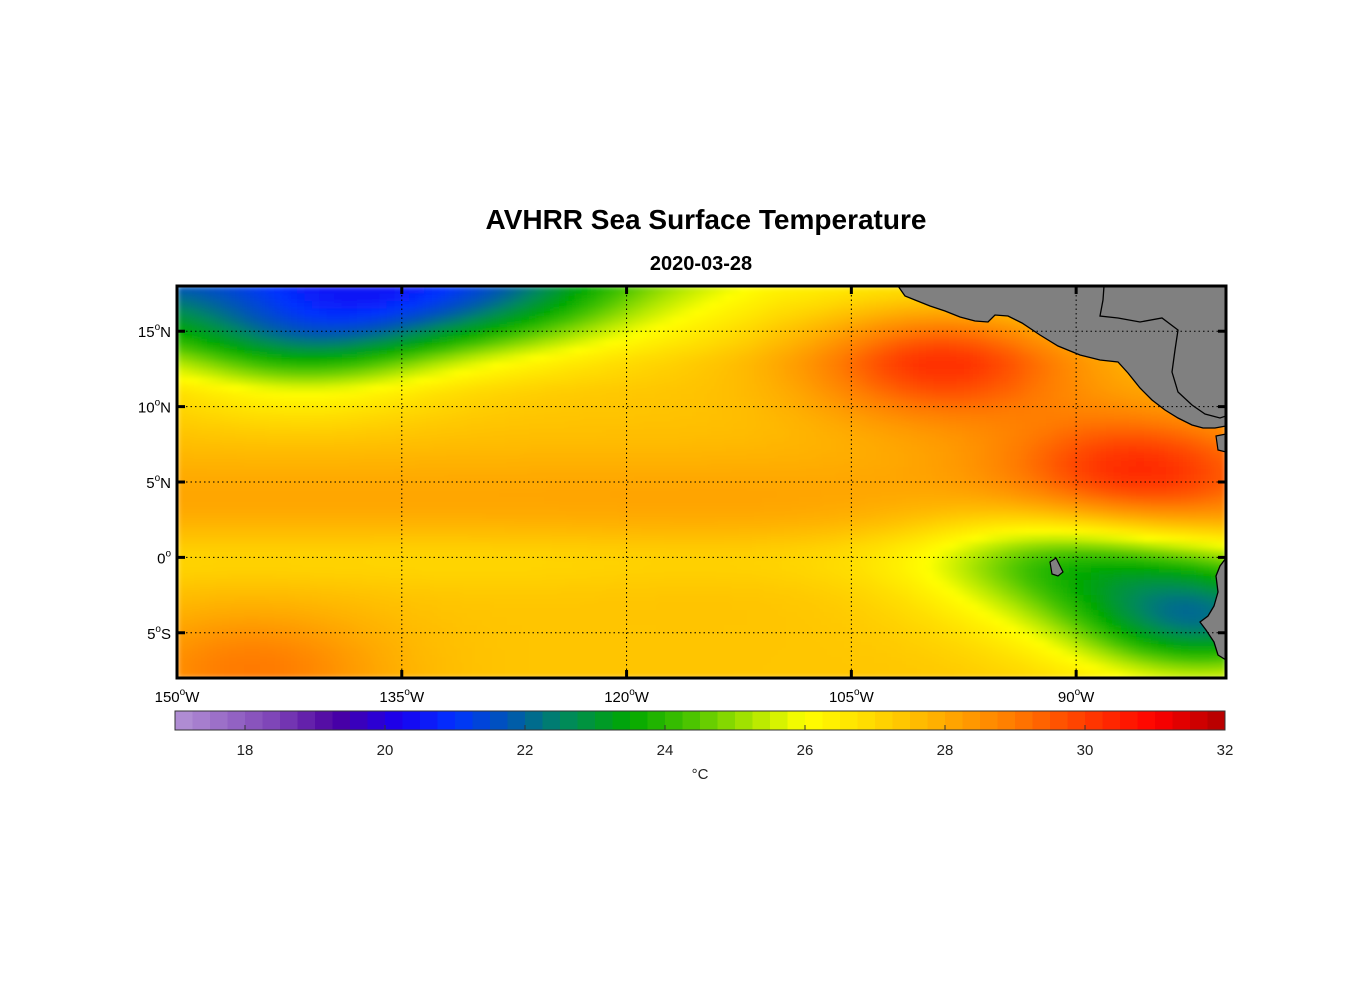 The width and height of the screenshot is (1356, 1000). What do you see at coordinates (164, 557) in the screenshot?
I see `lat-tick-label: 0o` at bounding box center [164, 557].